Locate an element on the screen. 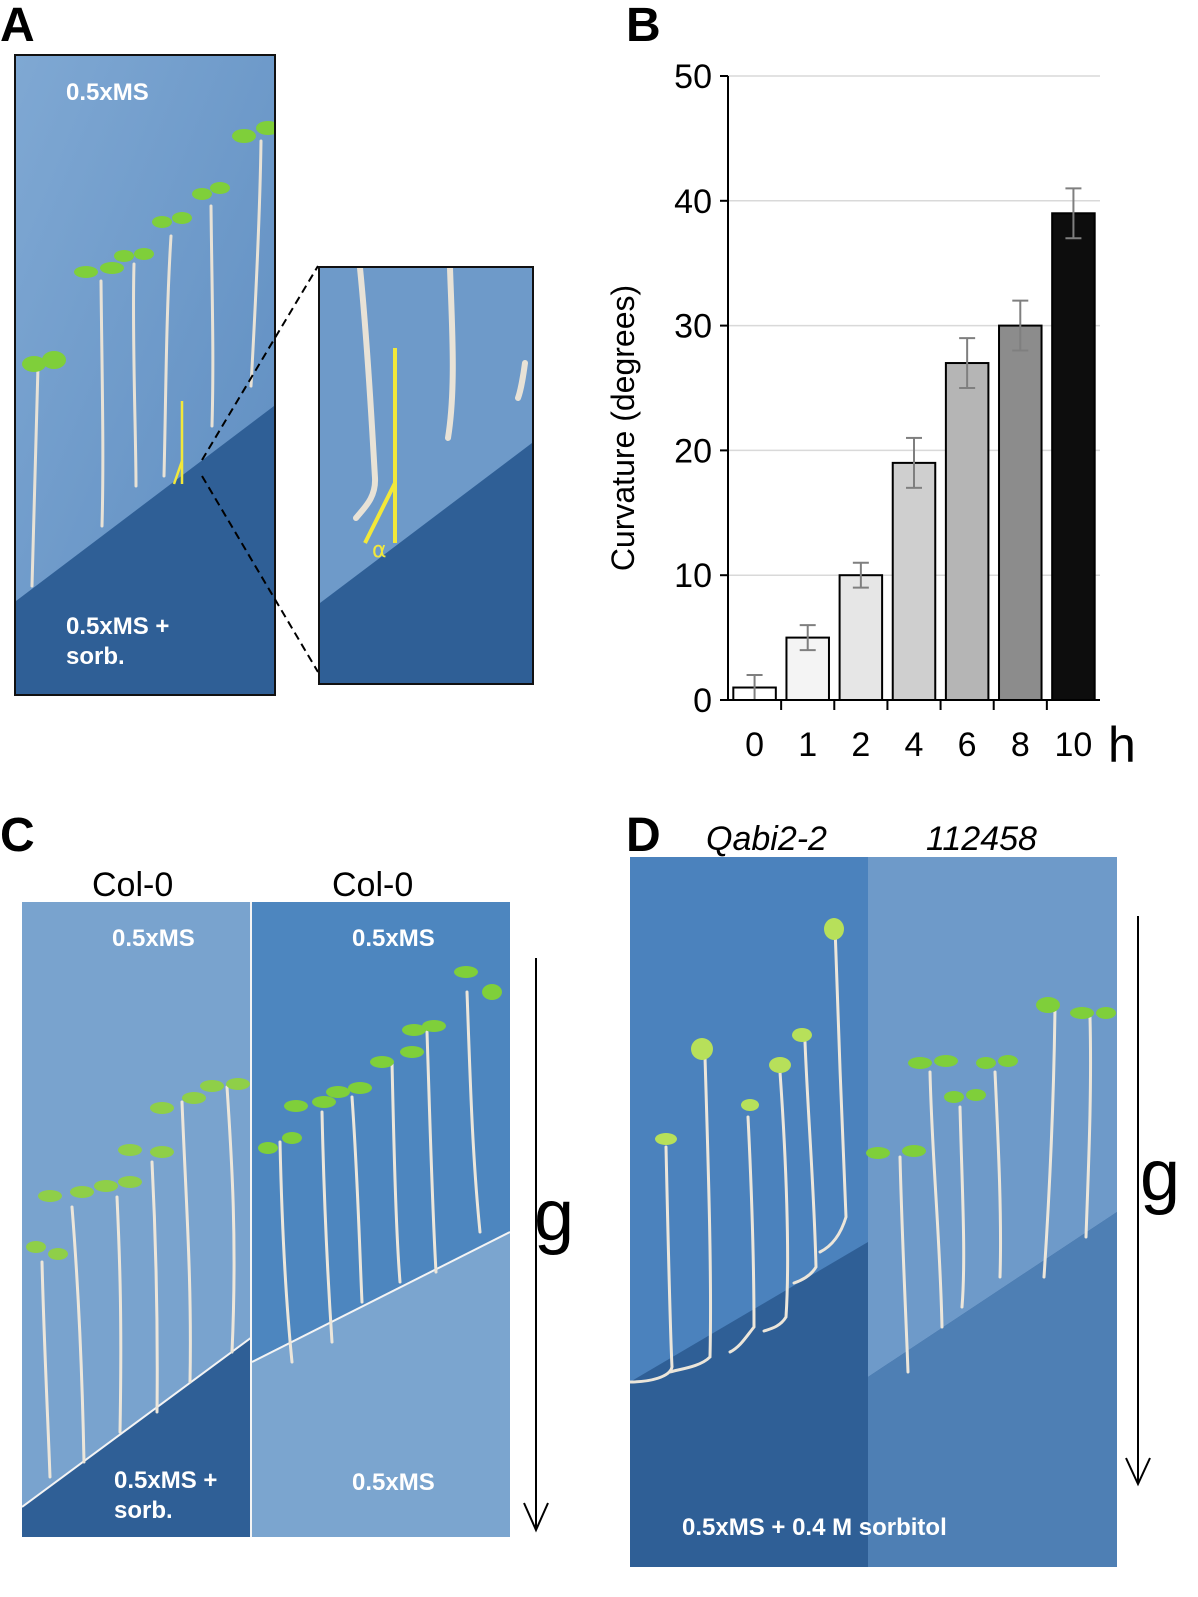 The image size is (1198, 1597). medium-label-sorbitol: 0.5xMS + 0.4 M sorbitol is located at coordinates (814, 1527).